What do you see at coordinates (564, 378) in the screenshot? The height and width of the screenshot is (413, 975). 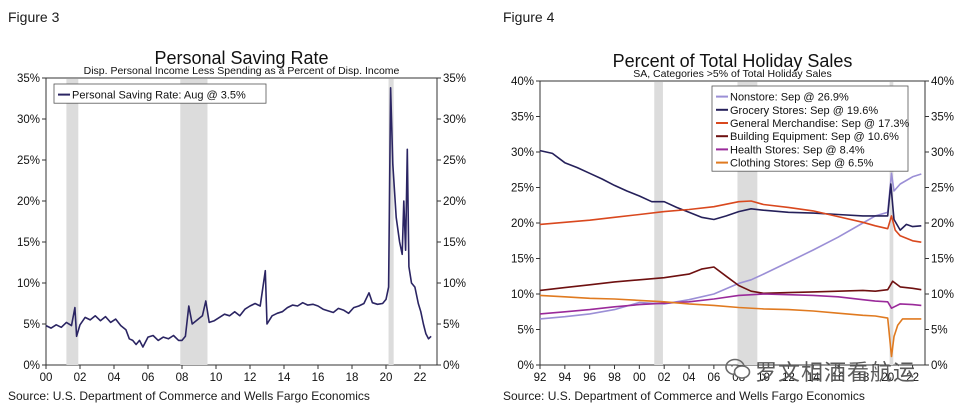 I see `right-x-tick-label: 94` at bounding box center [564, 378].